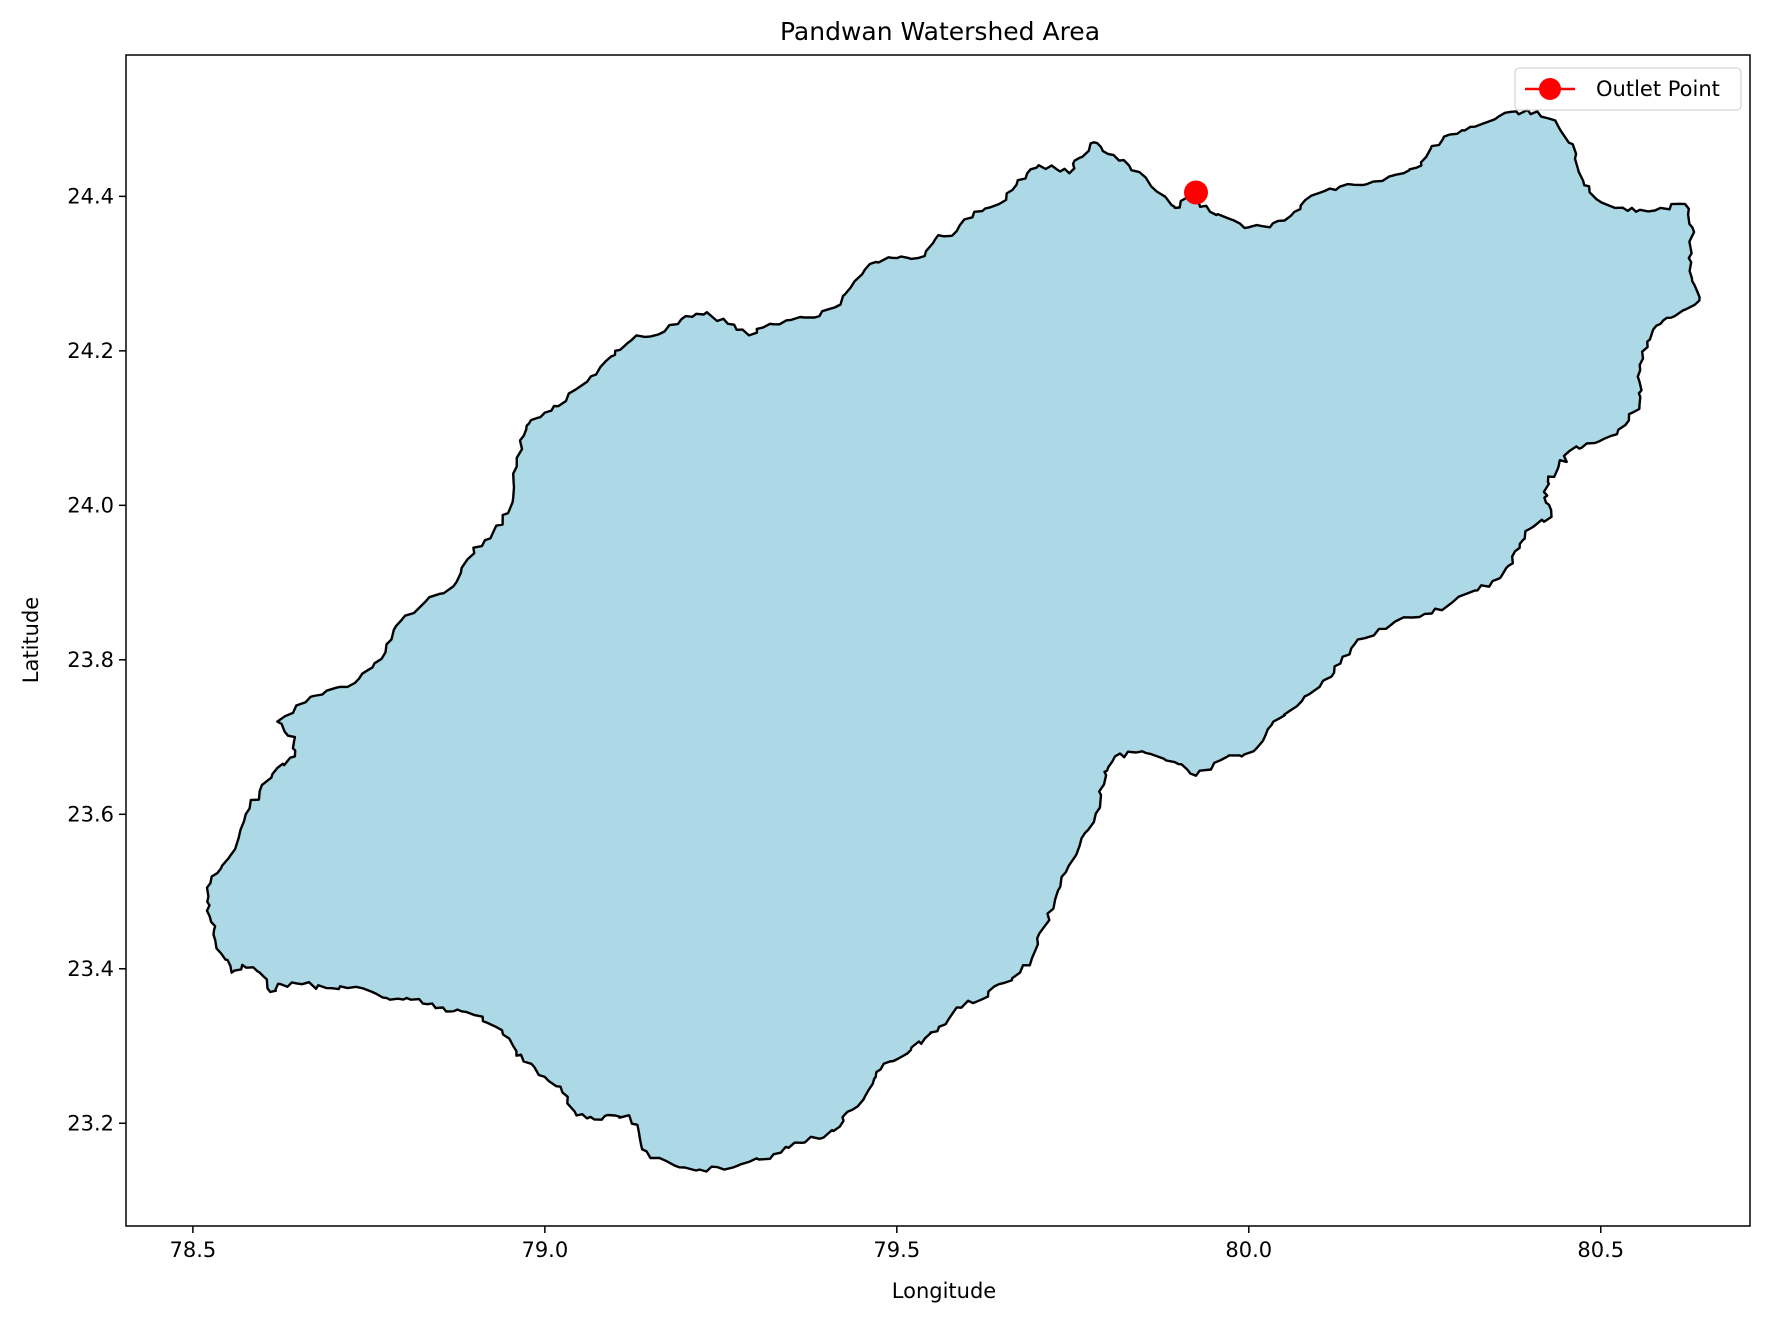  I want to click on chart-title: Pandwan Watershed Area, so click(940, 31).